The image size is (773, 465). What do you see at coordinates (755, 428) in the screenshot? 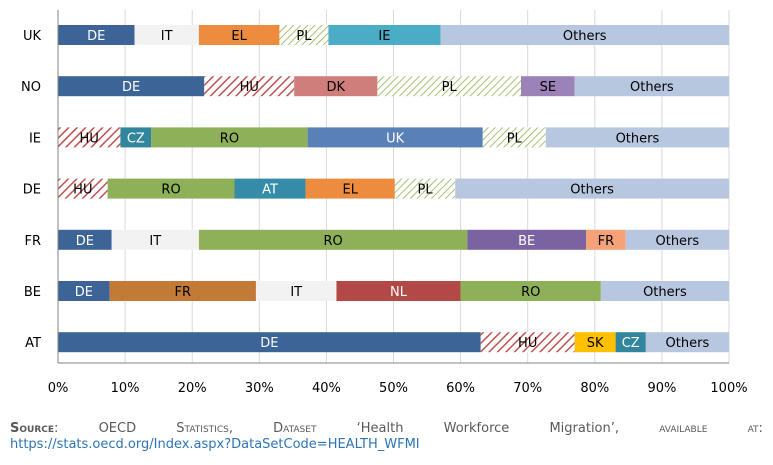
I see `source-part-8: at:` at bounding box center [755, 428].